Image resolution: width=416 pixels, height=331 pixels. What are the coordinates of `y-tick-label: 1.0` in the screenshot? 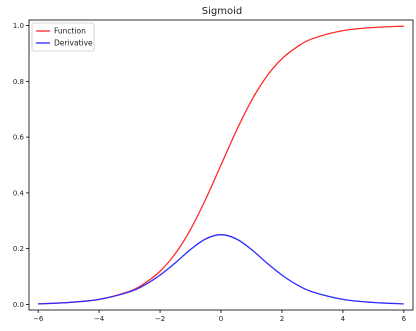 It's located at (18, 26).